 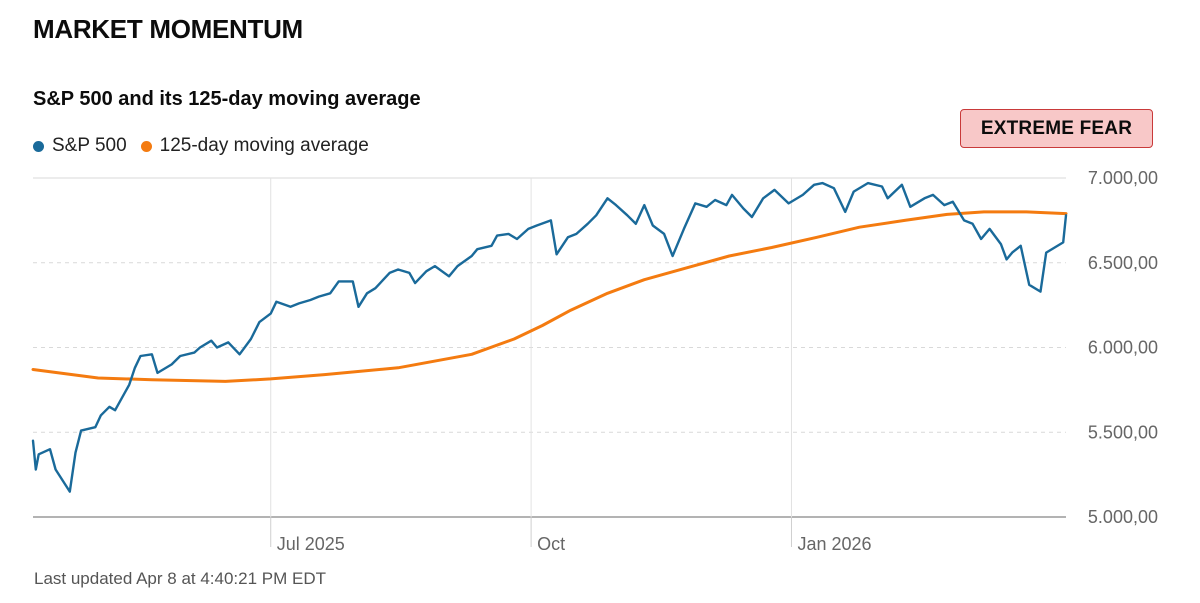 What do you see at coordinates (227, 99) in the screenshot?
I see `chart-title: S&P 500 and its 125-day moving average` at bounding box center [227, 99].